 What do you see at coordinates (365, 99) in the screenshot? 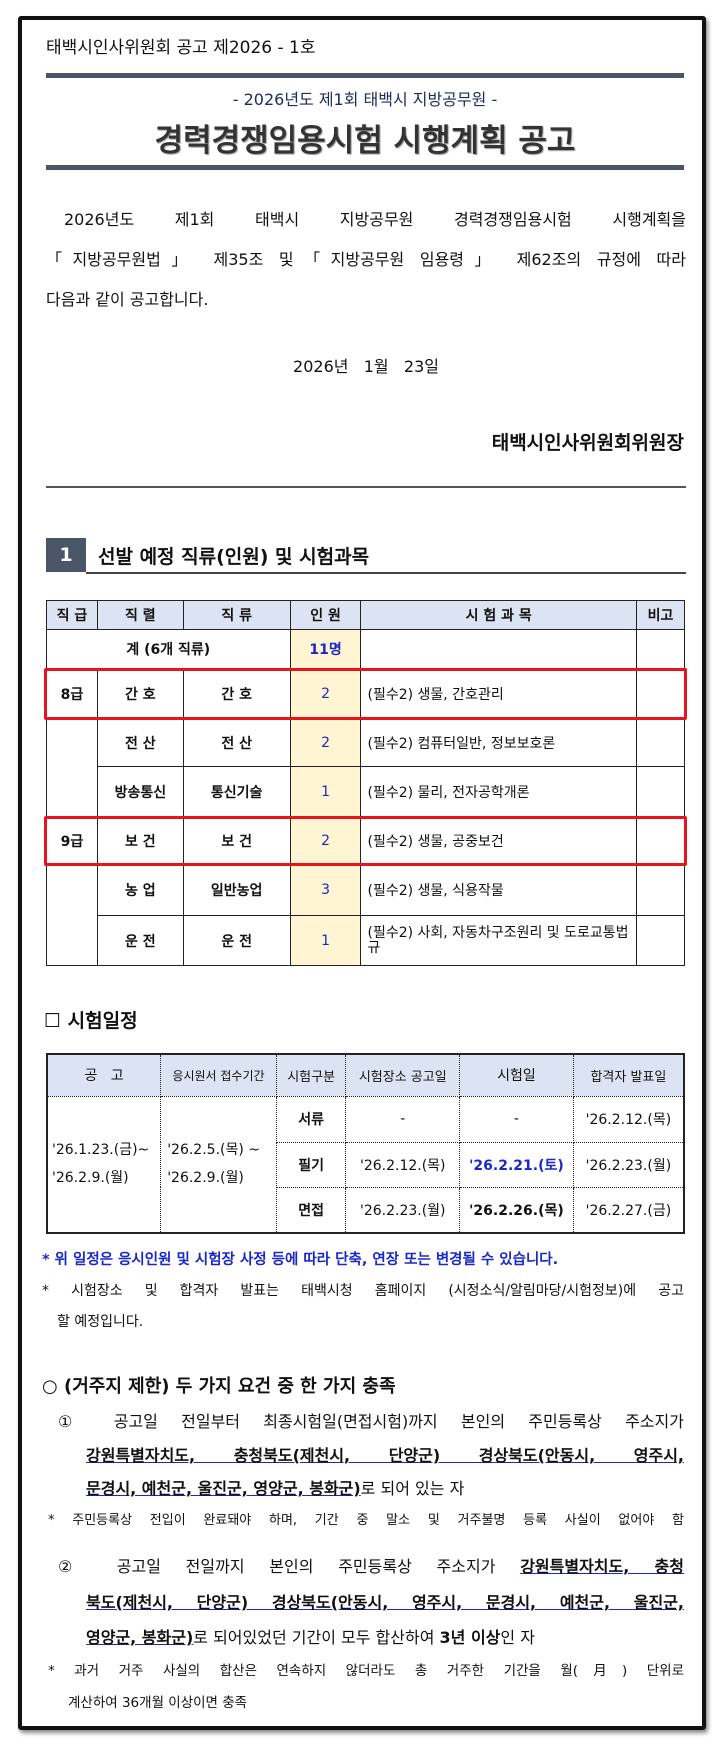
I see `subtitle: - 2026년도 제1회 태백시 지방공무원 -` at bounding box center [365, 99].